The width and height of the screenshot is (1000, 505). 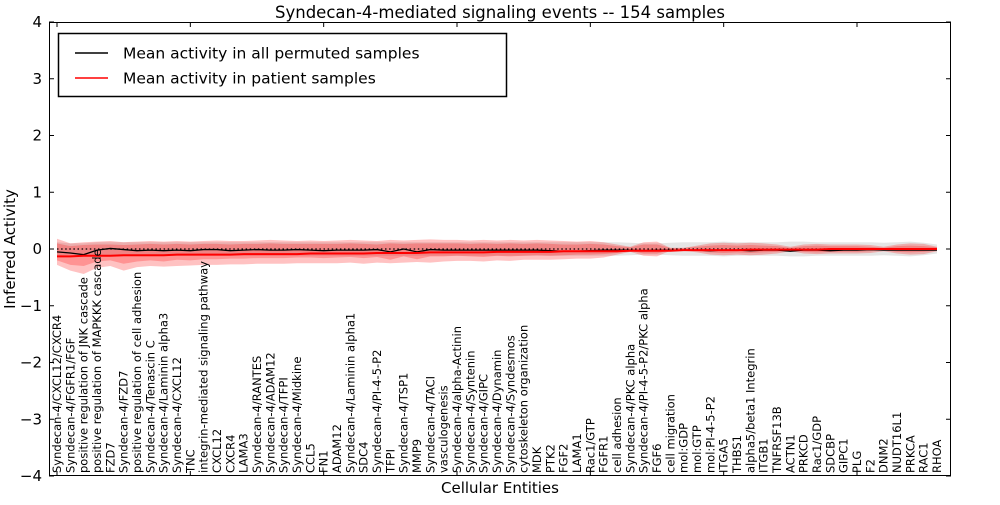 I want to click on x-category-label: CXCL12, so click(x=217, y=451).